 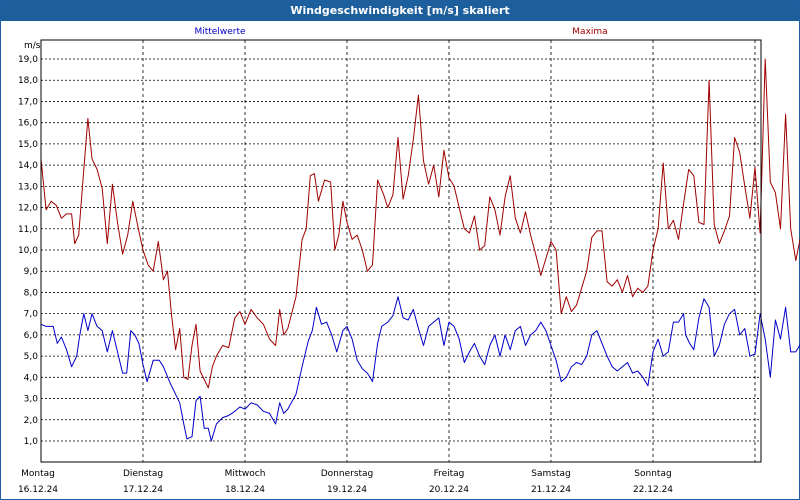 I want to click on y-tick-label: 12,0, so click(x=28, y=209).